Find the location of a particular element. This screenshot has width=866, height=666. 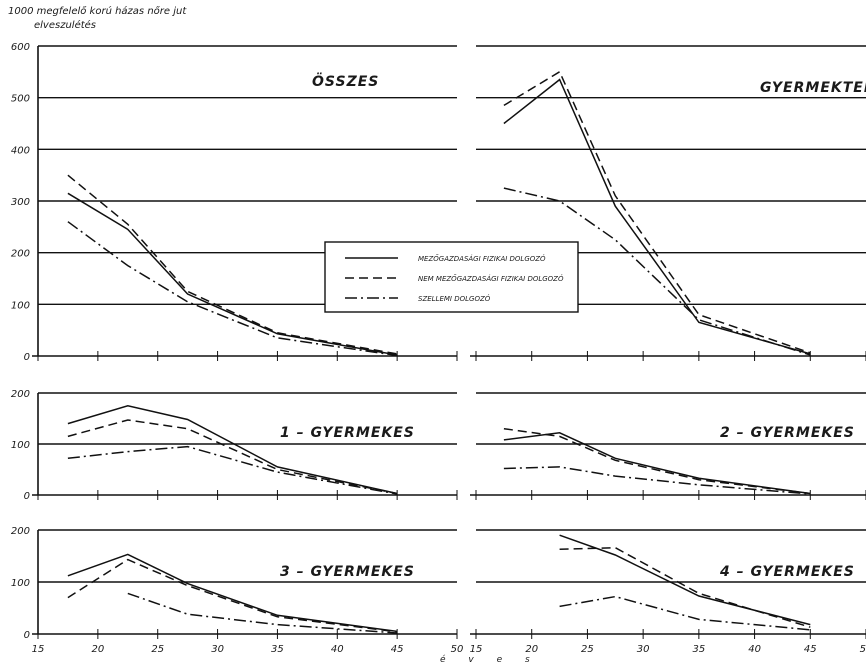

ylabel-line2: elveszulétés is located at coordinates (65, 25).